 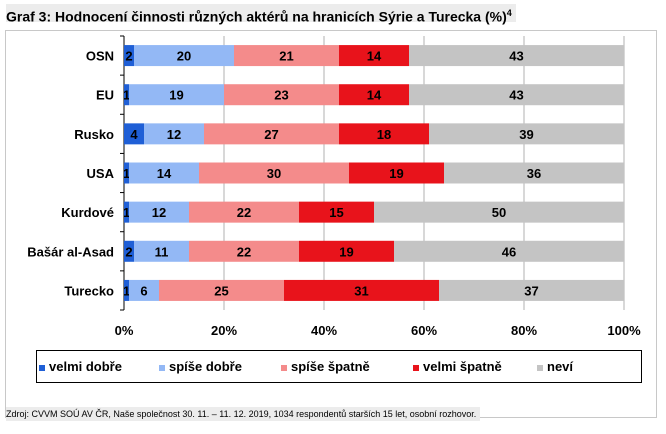 I want to click on data-label: 21, so click(x=286, y=56).